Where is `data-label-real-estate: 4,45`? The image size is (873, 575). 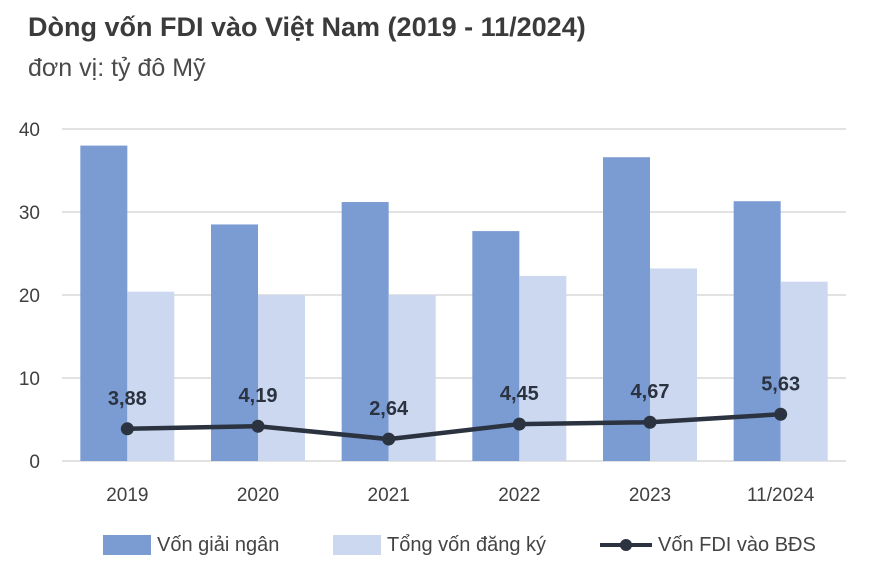 data-label-real-estate: 4,45 is located at coordinates (519, 394).